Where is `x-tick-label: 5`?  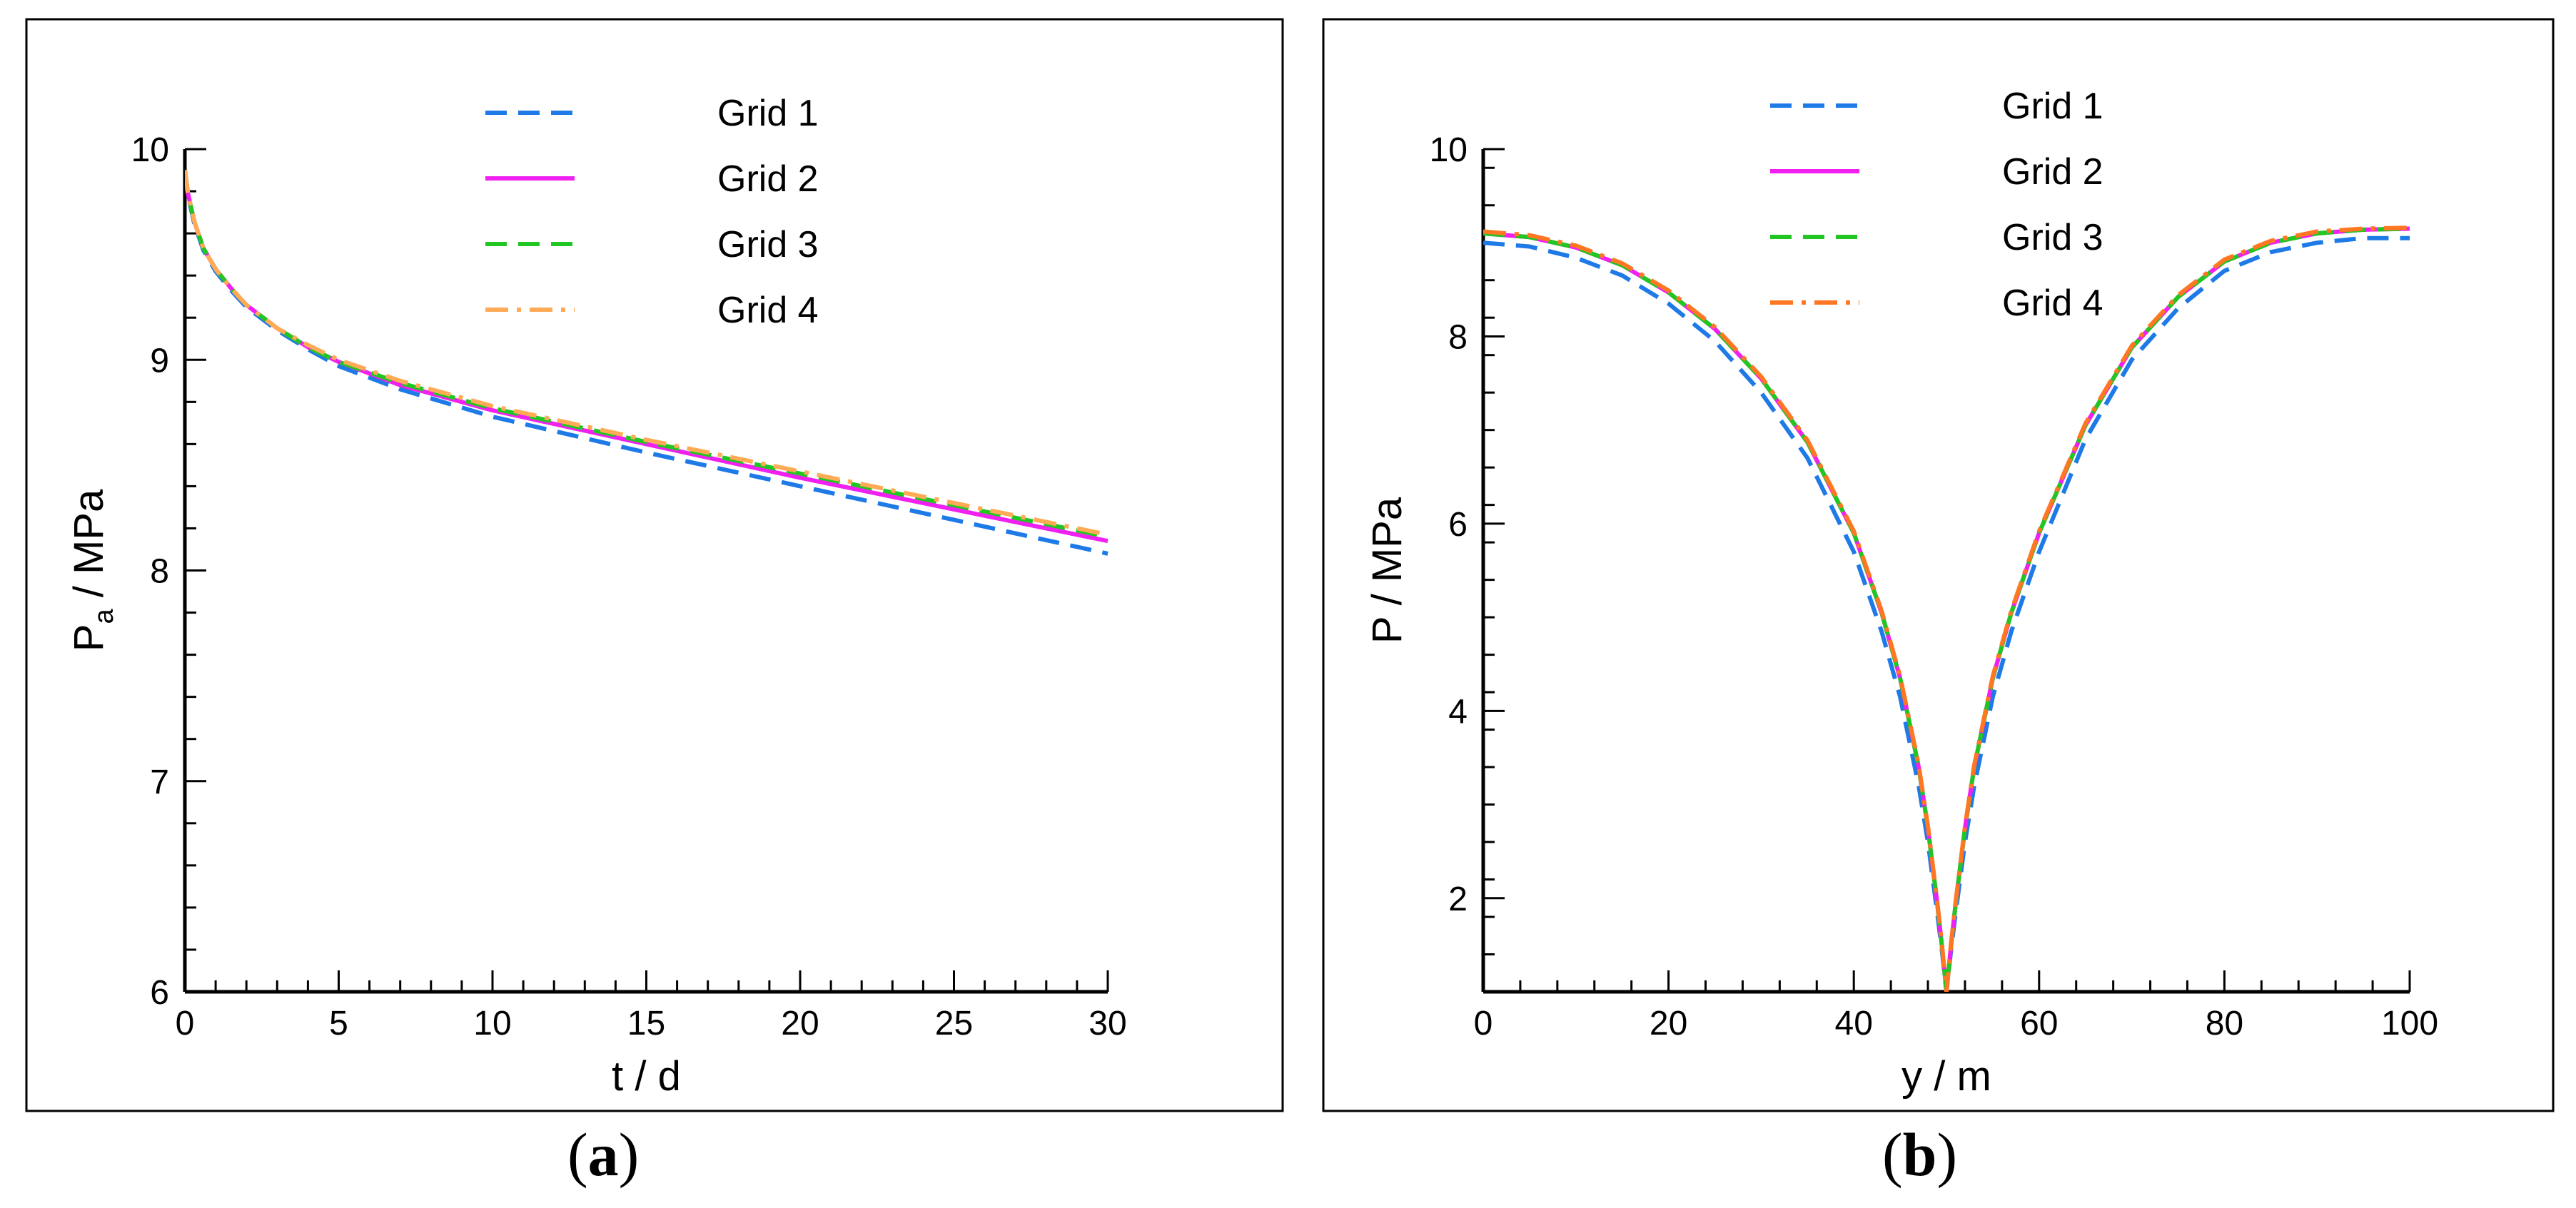 x-tick-label: 5 is located at coordinates (338, 1023).